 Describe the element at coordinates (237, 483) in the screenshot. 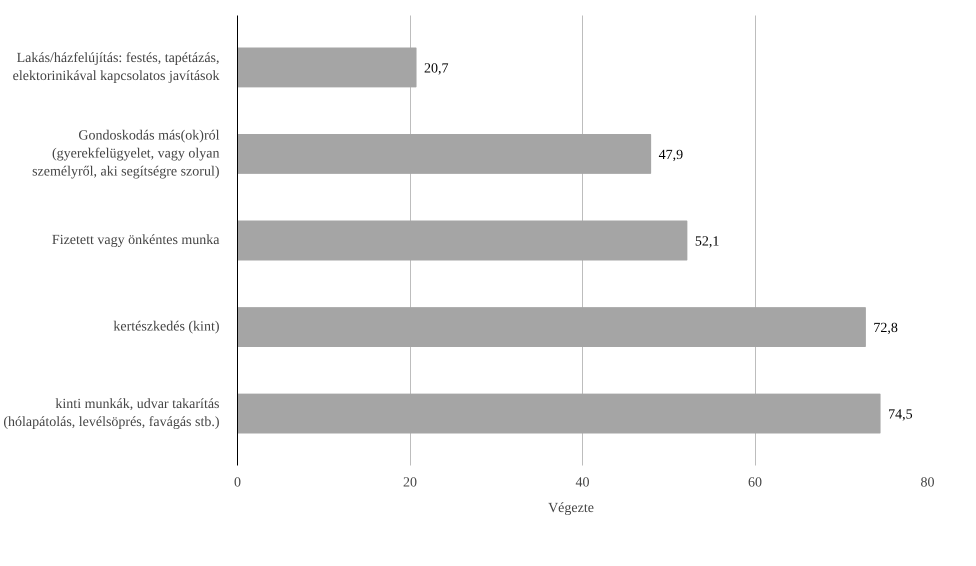

I see `x-tick-label: 0` at that location.